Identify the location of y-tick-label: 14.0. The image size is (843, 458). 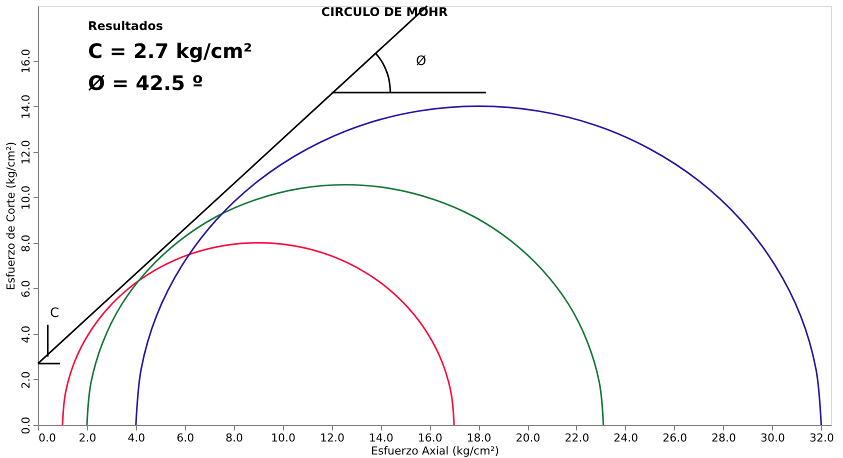
(26, 106).